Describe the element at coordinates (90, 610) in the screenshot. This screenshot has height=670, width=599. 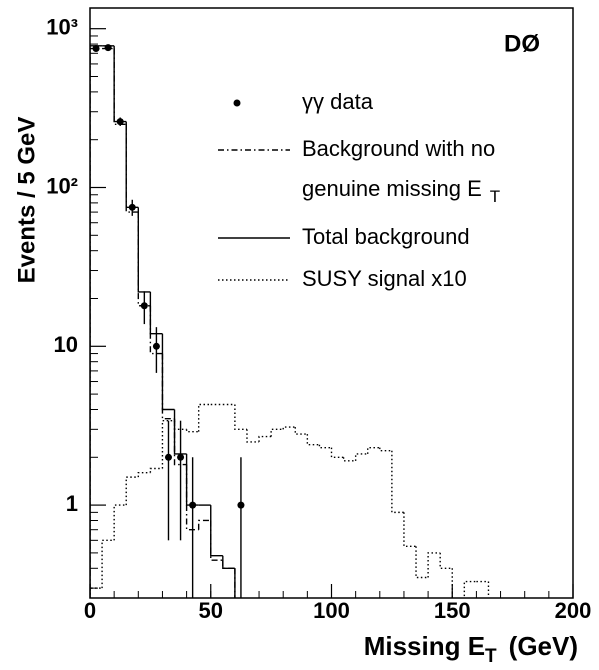
I see `x-tick-label: 0` at that location.